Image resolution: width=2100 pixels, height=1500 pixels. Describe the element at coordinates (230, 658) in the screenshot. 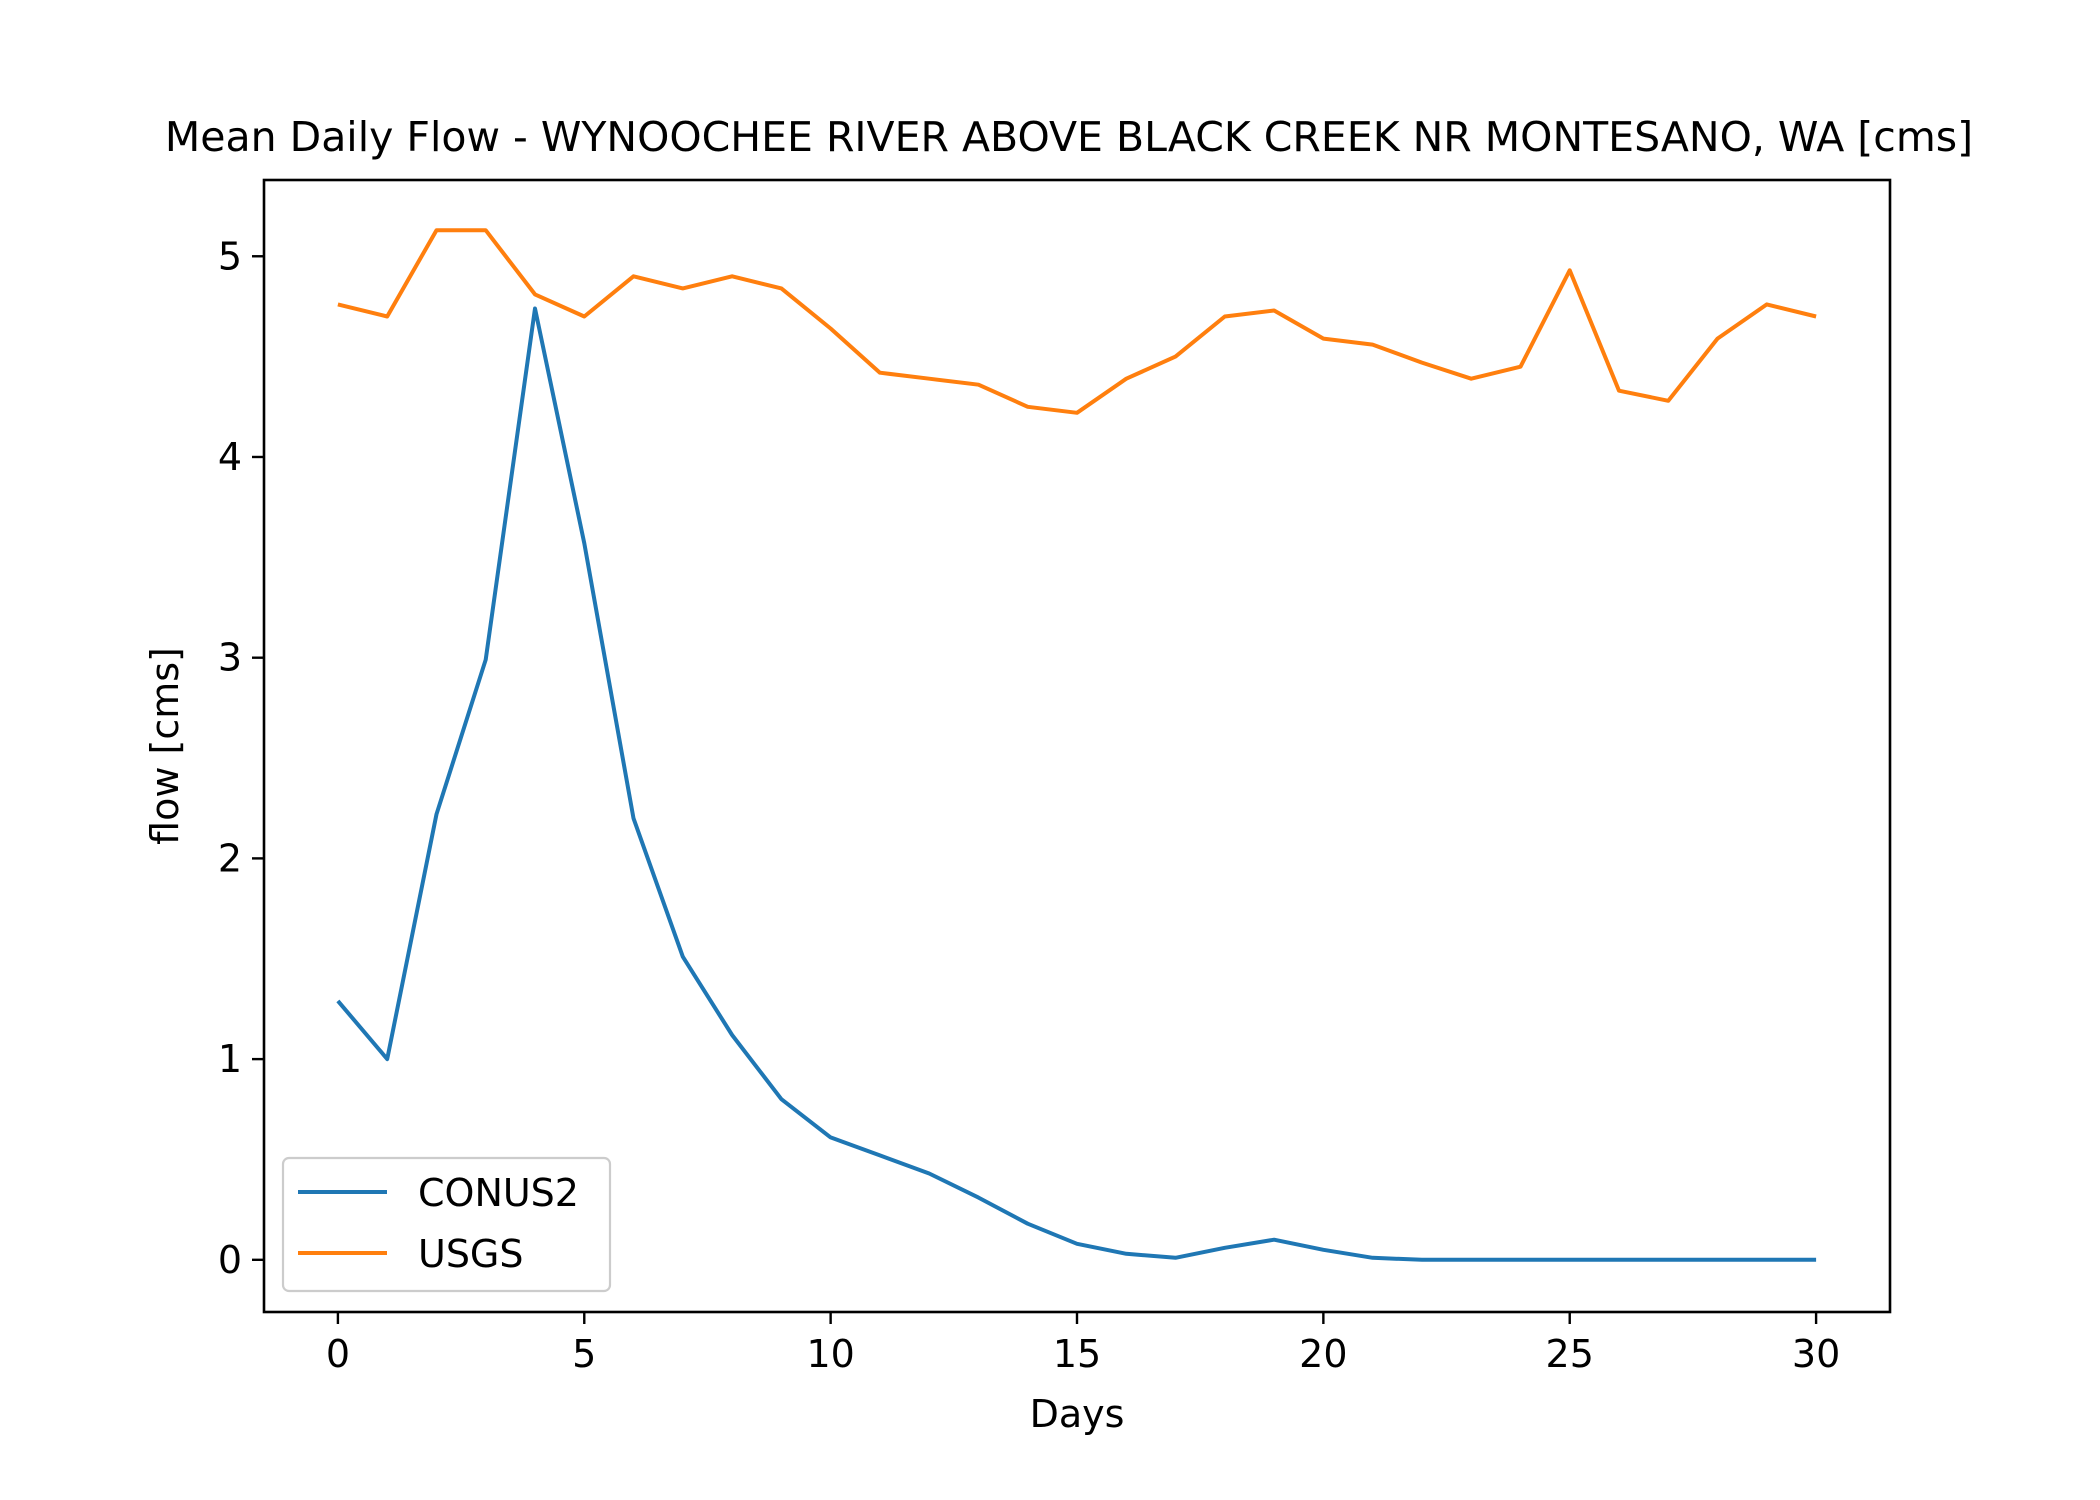

I see `y-tick-label: 3` at that location.